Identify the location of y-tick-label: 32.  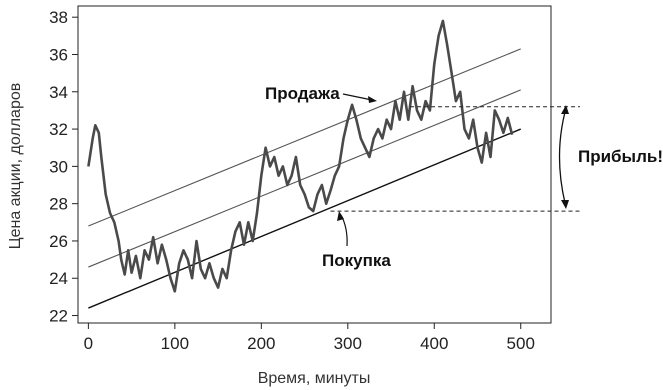
(58, 129).